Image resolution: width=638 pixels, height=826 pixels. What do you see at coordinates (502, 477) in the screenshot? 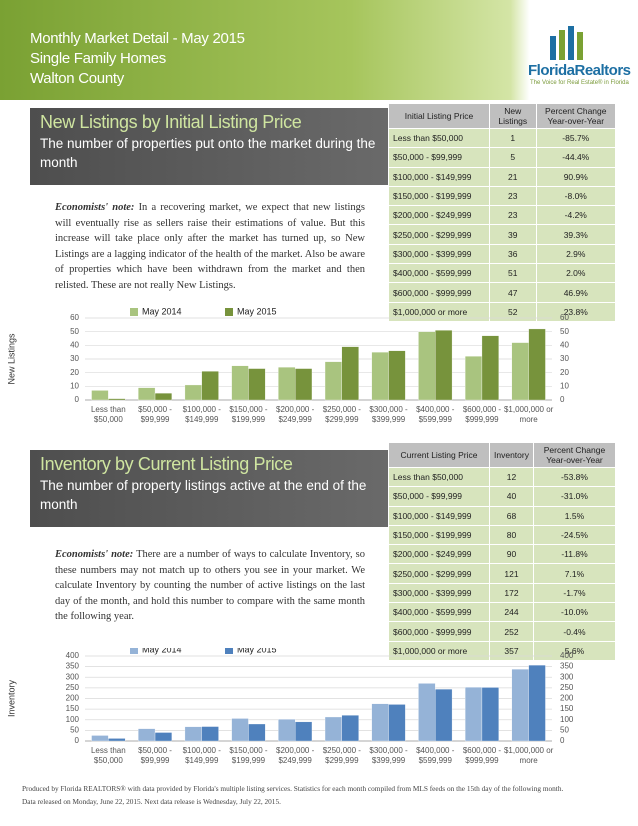
I see `table-row: Less than $50,000 12 -53.8%` at bounding box center [502, 477].